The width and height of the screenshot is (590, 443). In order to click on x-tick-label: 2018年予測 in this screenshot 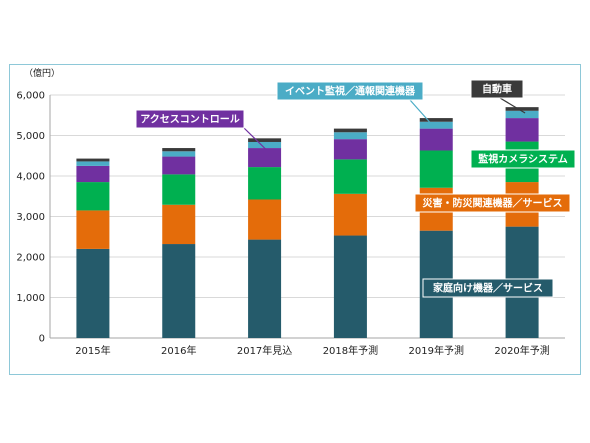, I will do `click(350, 350)`.